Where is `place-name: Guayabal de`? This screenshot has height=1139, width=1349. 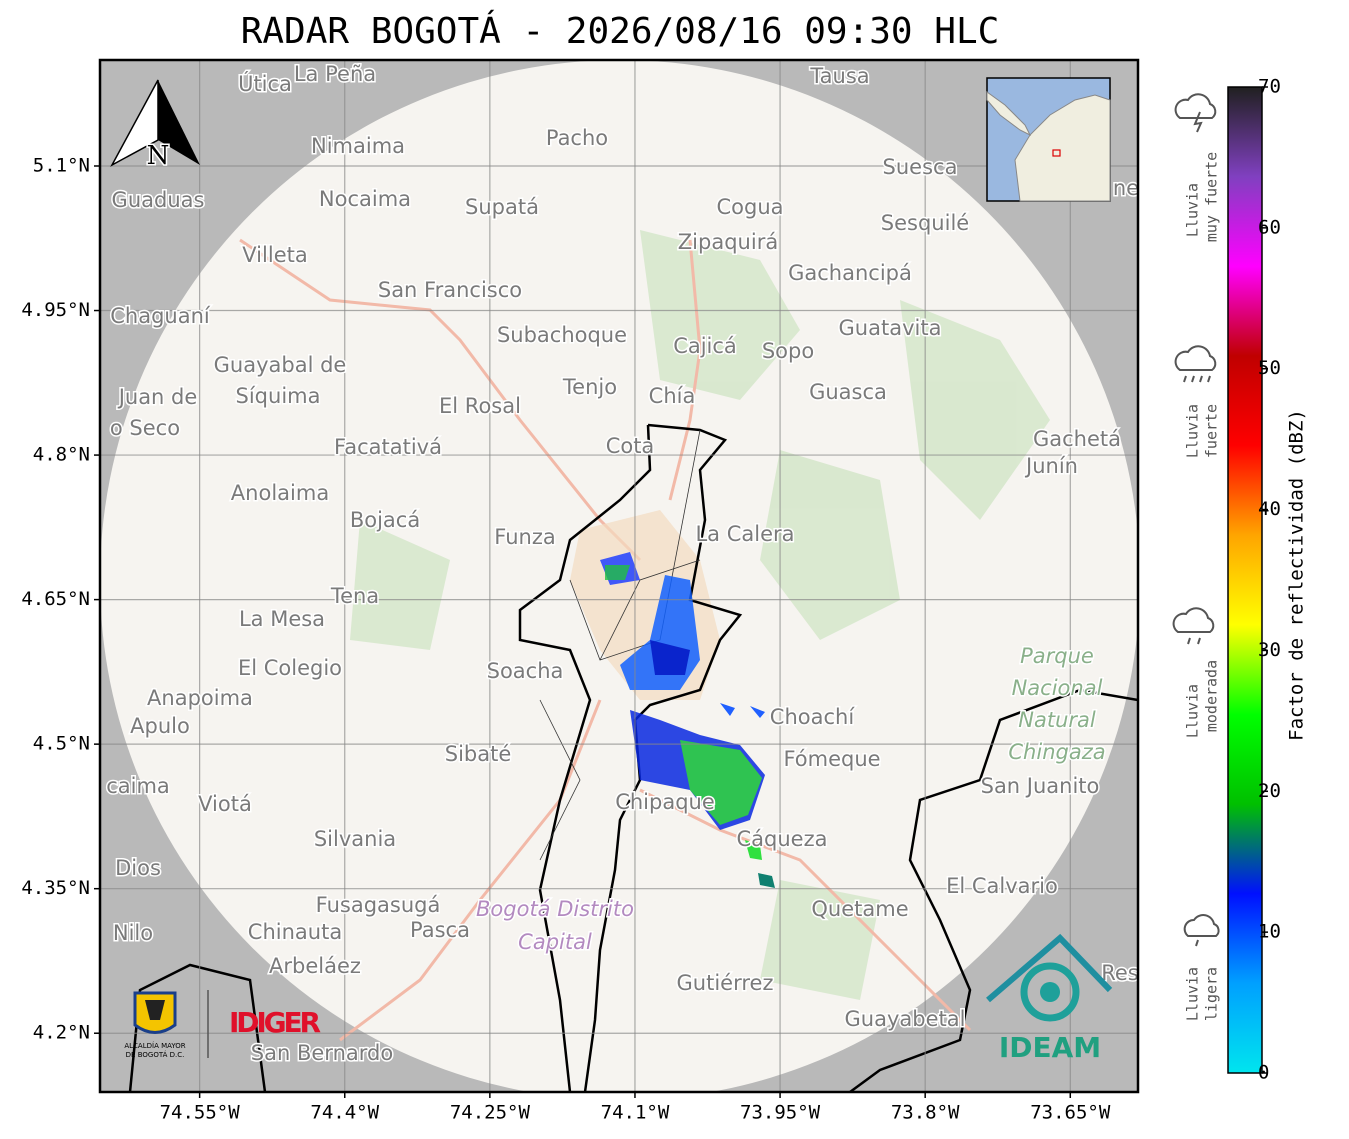 place-name: Guayabal de is located at coordinates (280, 365).